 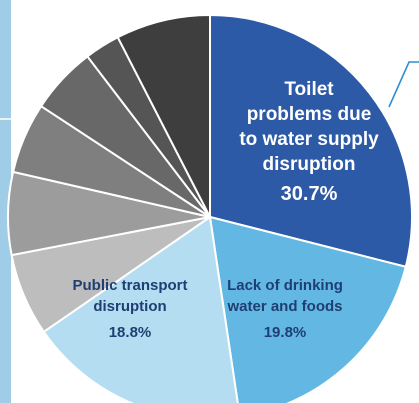 I want to click on slice-label-transport-line-1: Public transport, so click(x=129, y=285).